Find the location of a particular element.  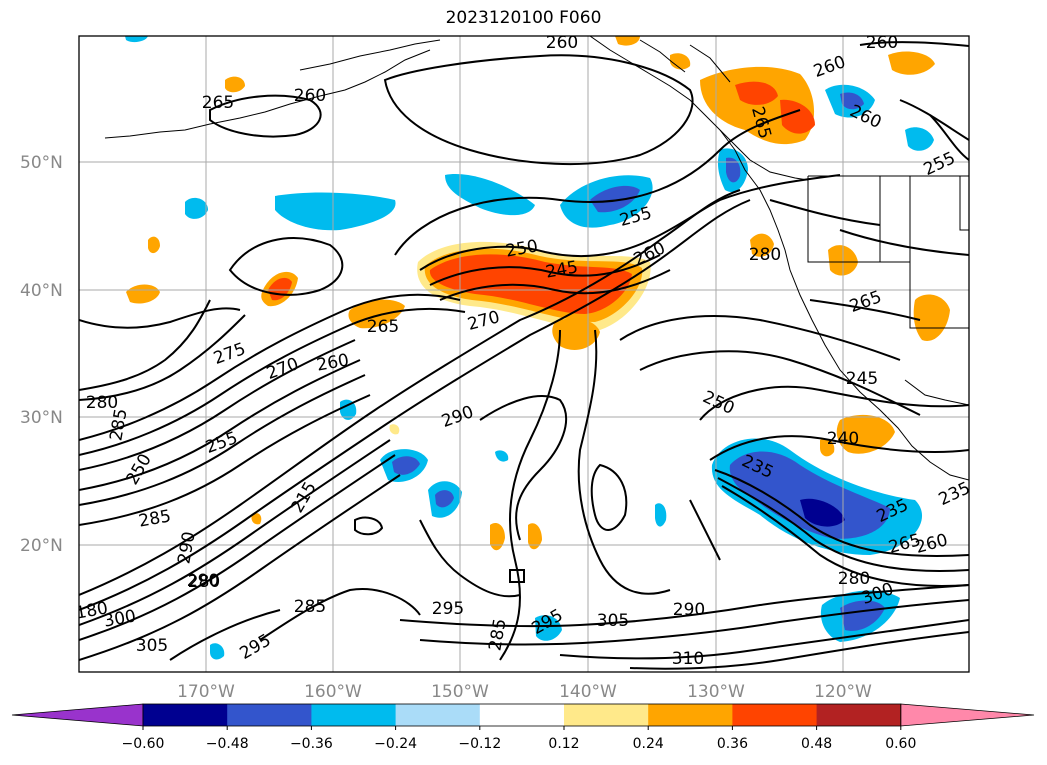

lon-label-170w: 170°W is located at coordinates (206, 692).